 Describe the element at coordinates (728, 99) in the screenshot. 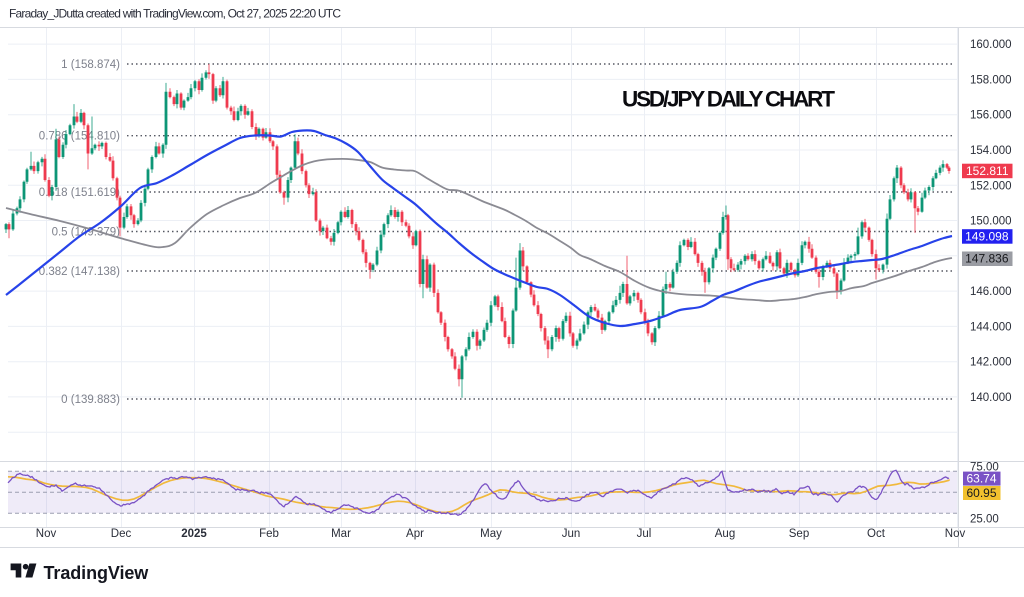

I see `svg-text: USD/JPY DAILY CHART` at that location.